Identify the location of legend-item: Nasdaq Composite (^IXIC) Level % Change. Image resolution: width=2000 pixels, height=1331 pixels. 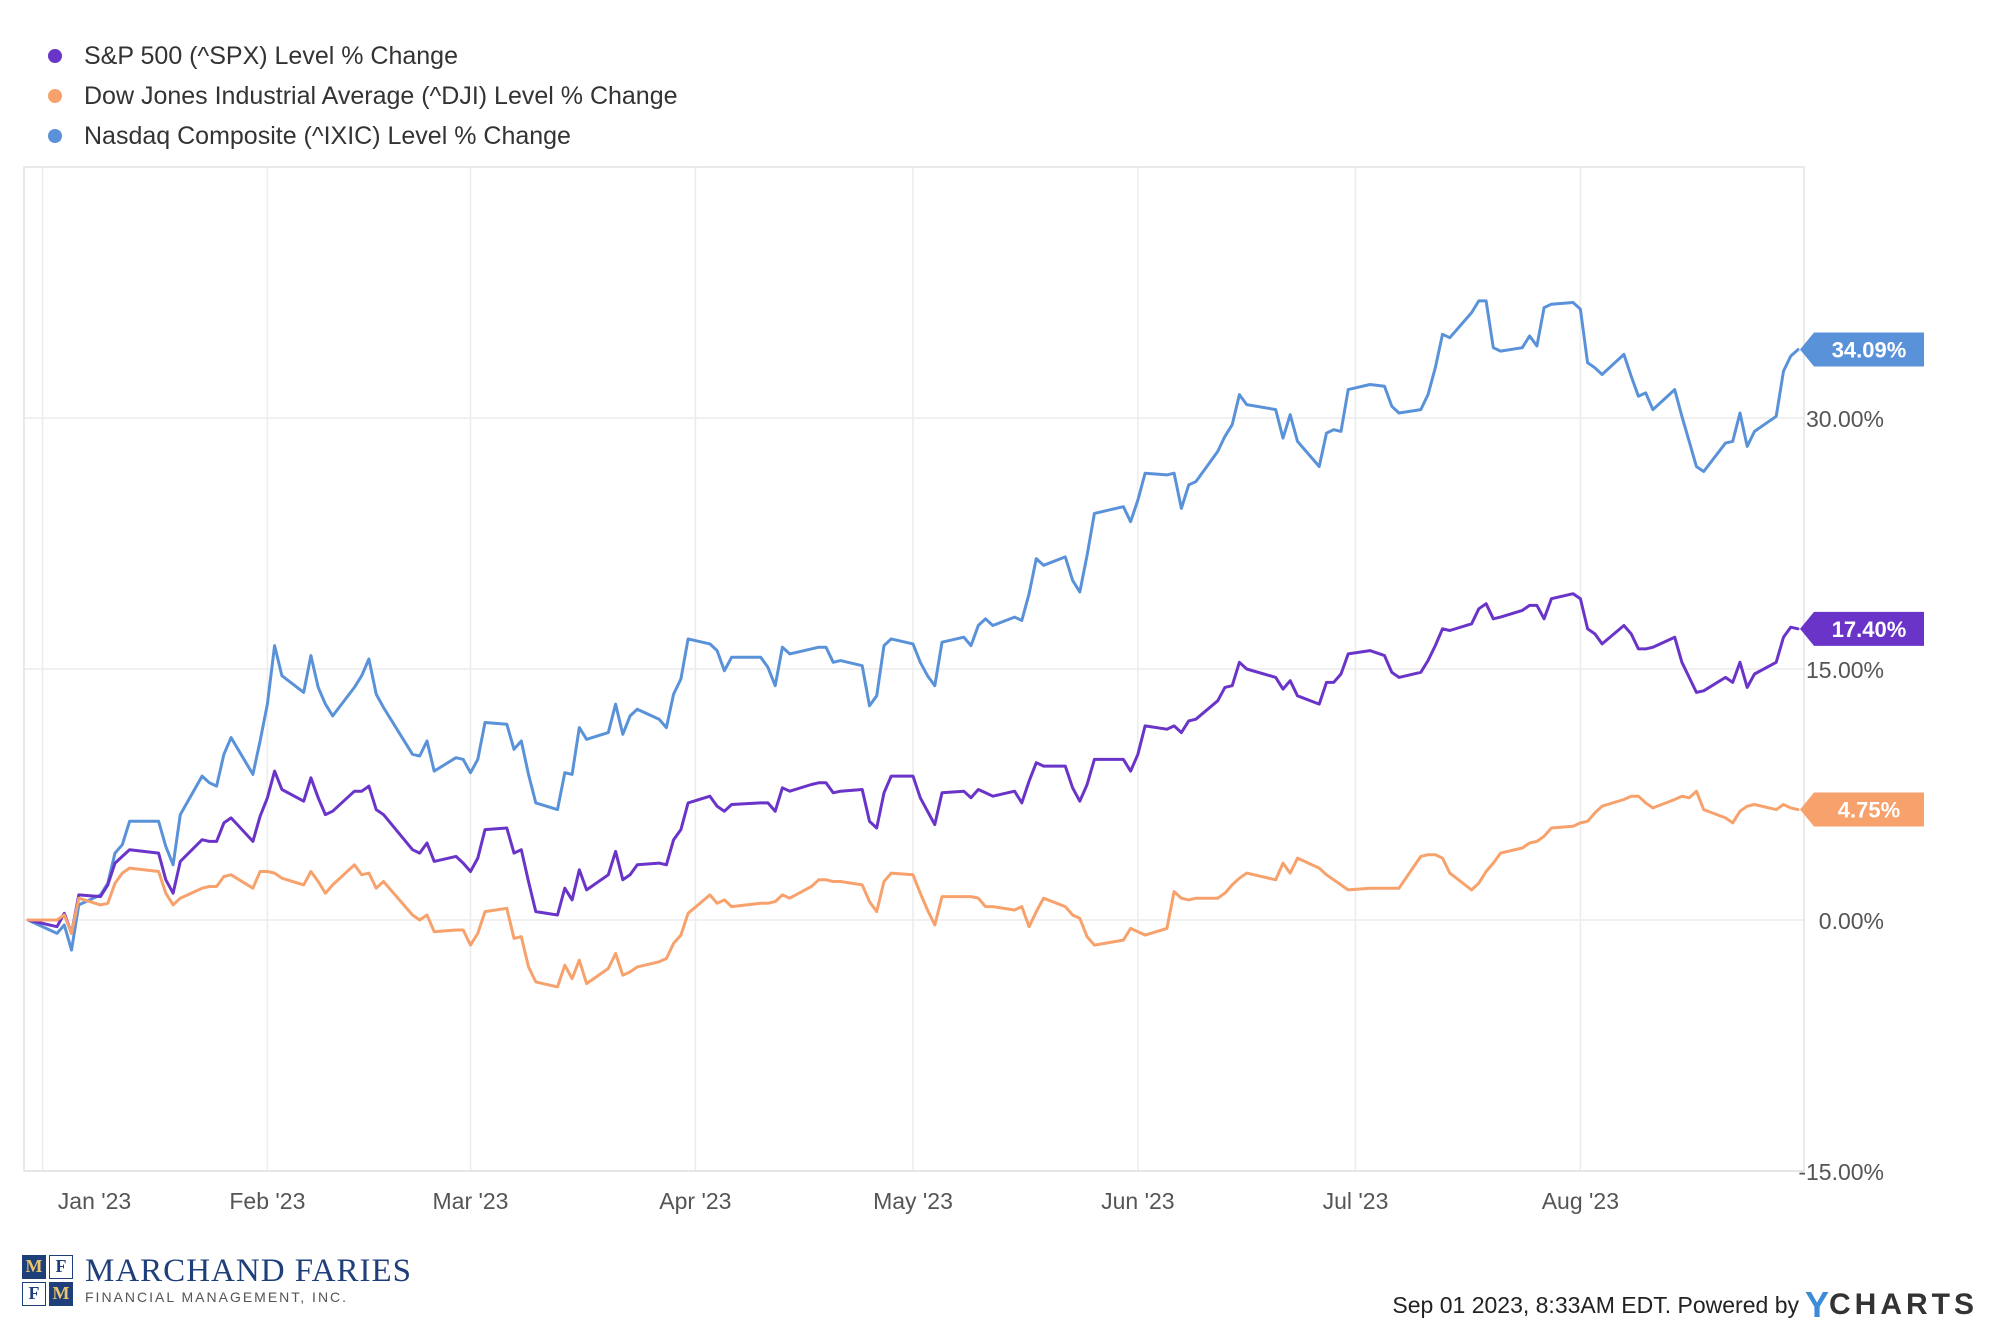
(363, 136).